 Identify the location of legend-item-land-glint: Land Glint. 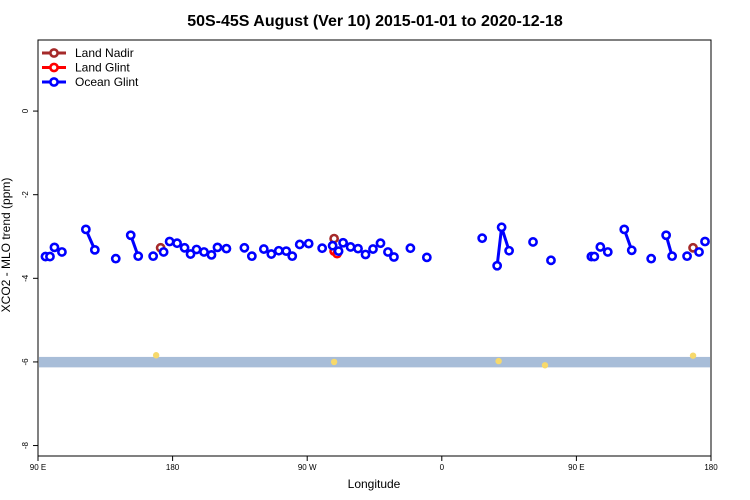
(86, 68).